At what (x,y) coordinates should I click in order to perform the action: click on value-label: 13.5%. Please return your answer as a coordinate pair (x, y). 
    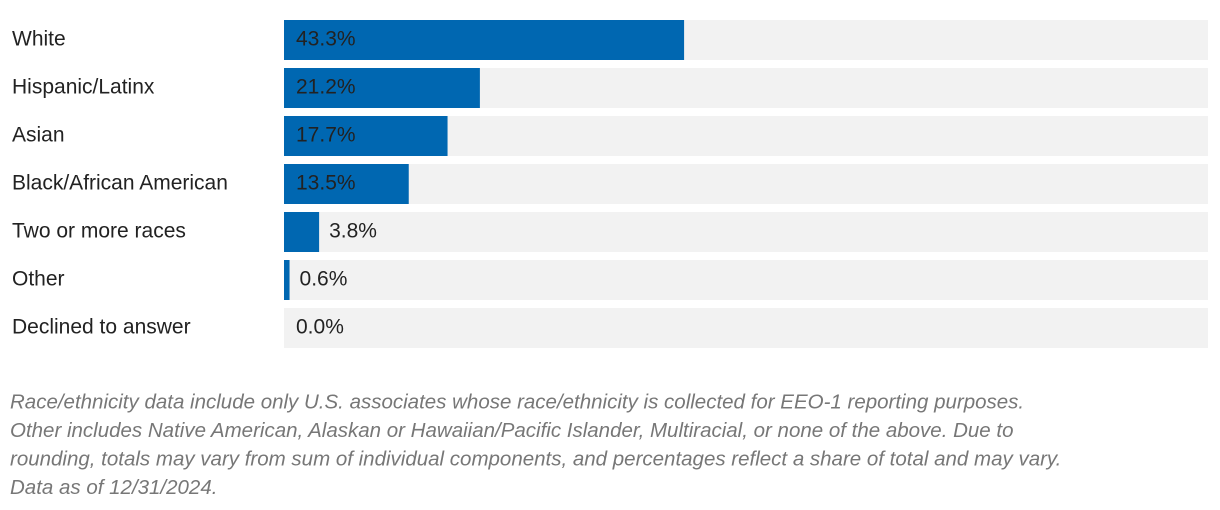
    Looking at the image, I should click on (326, 183).